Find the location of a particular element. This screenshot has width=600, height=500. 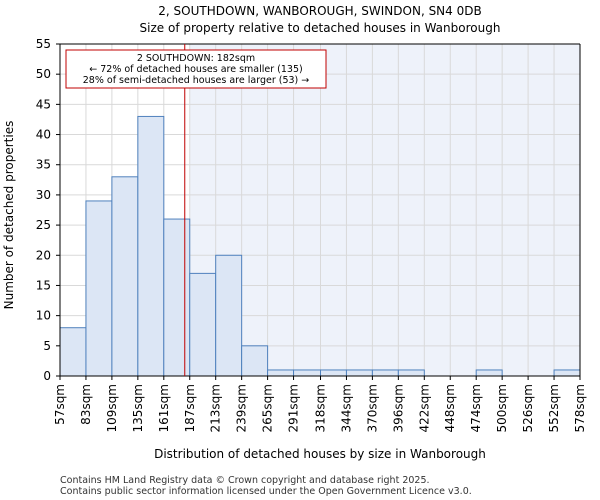

x-tick-label: 344sqm is located at coordinates (346, 408).